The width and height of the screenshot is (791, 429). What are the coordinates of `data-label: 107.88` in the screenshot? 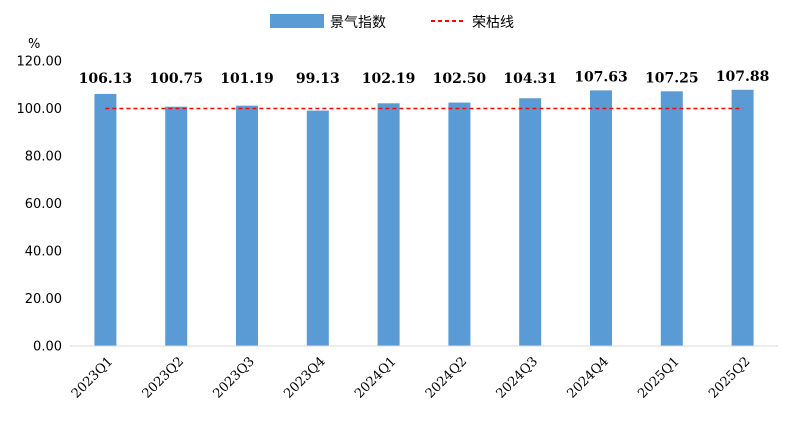 It's located at (743, 77).